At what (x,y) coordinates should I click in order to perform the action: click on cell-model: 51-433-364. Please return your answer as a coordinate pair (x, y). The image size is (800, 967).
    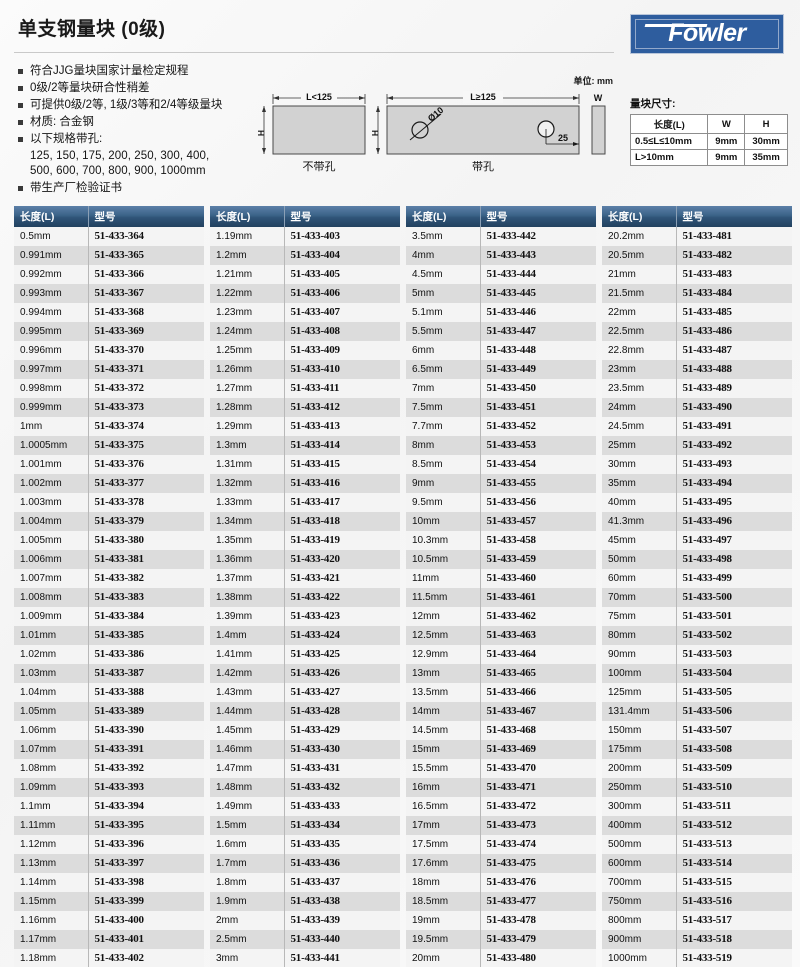
    Looking at the image, I should click on (146, 236).